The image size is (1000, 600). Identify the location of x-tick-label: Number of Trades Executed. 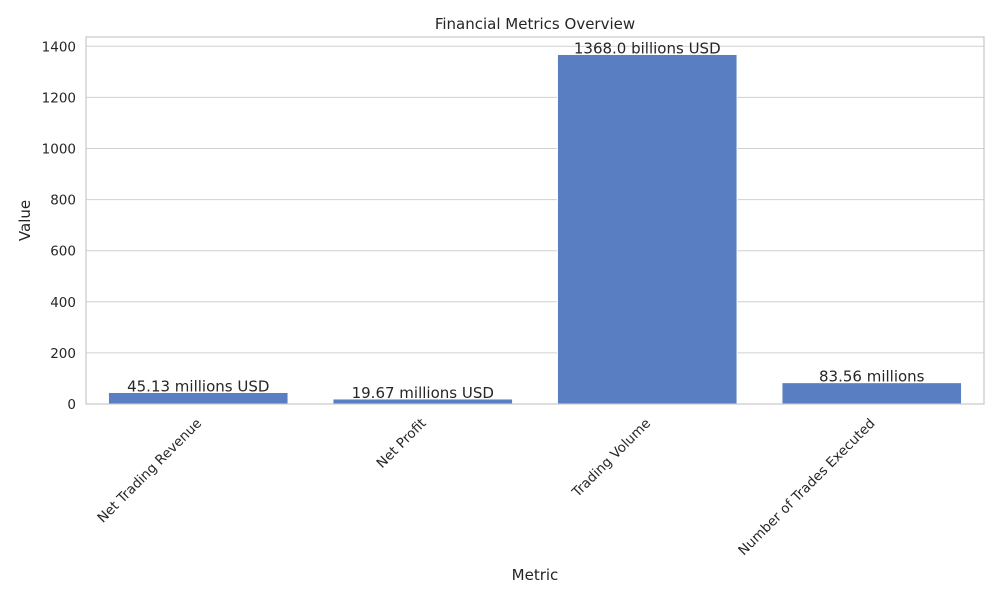
(806, 487).